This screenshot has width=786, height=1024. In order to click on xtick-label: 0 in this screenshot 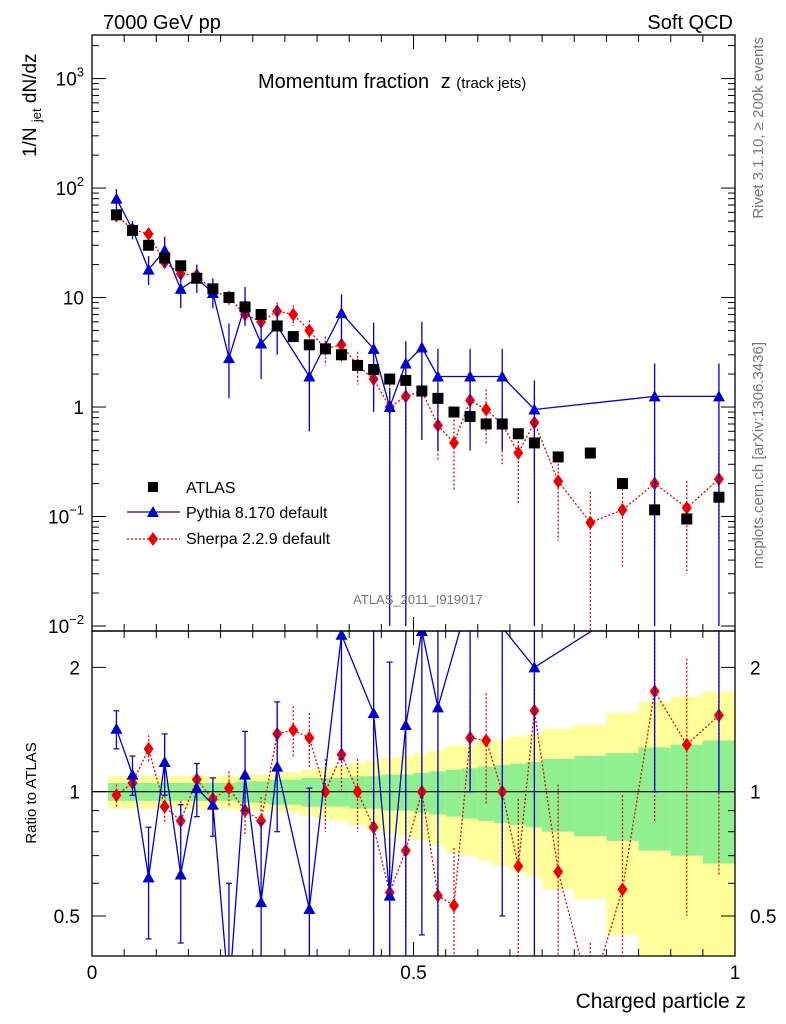, I will do `click(92, 973)`.